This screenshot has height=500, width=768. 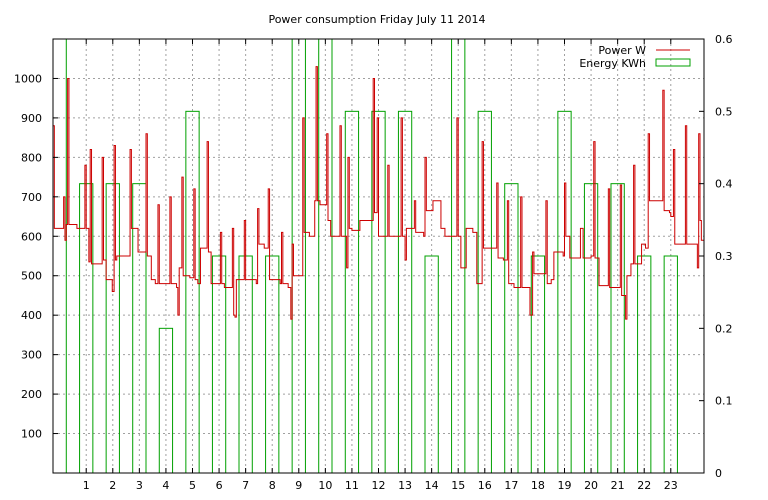 What do you see at coordinates (31, 118) in the screenshot?
I see `y-tick-label: 900` at bounding box center [31, 118].